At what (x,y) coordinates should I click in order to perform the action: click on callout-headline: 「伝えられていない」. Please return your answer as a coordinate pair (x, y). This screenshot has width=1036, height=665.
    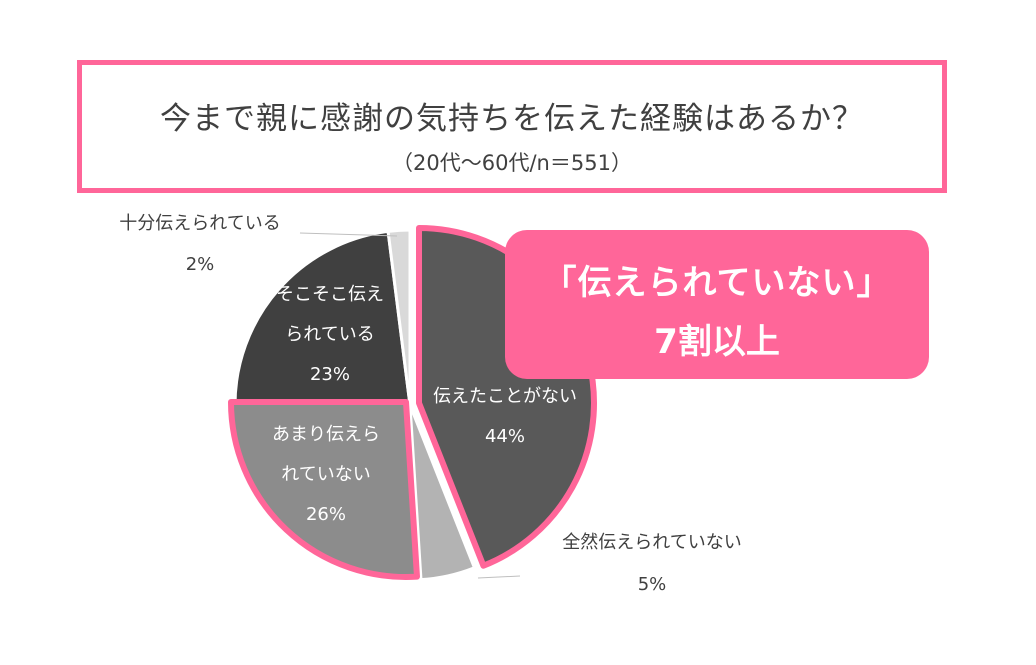
    Looking at the image, I should click on (717, 283).